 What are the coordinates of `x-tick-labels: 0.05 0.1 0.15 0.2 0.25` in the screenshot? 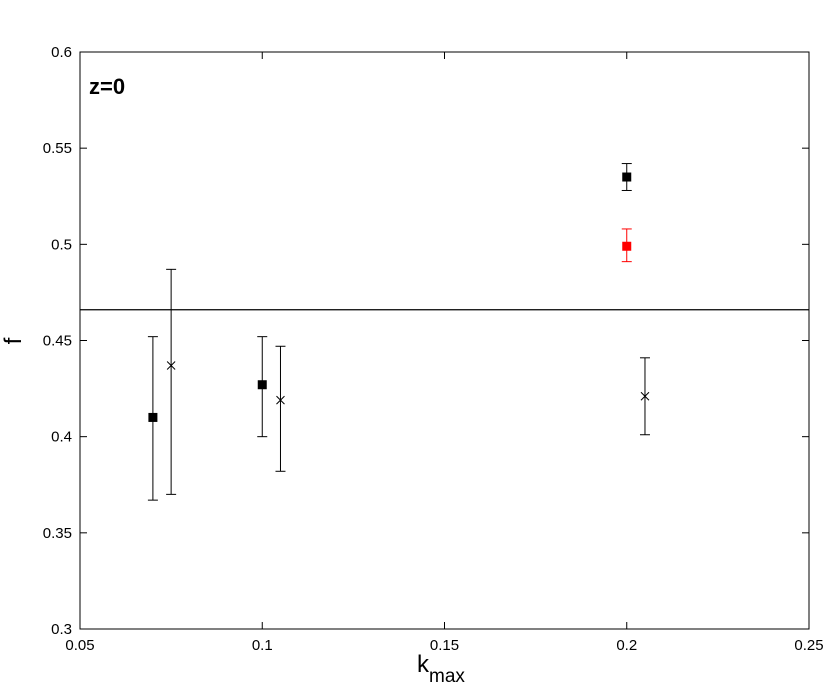 It's located at (444, 645).